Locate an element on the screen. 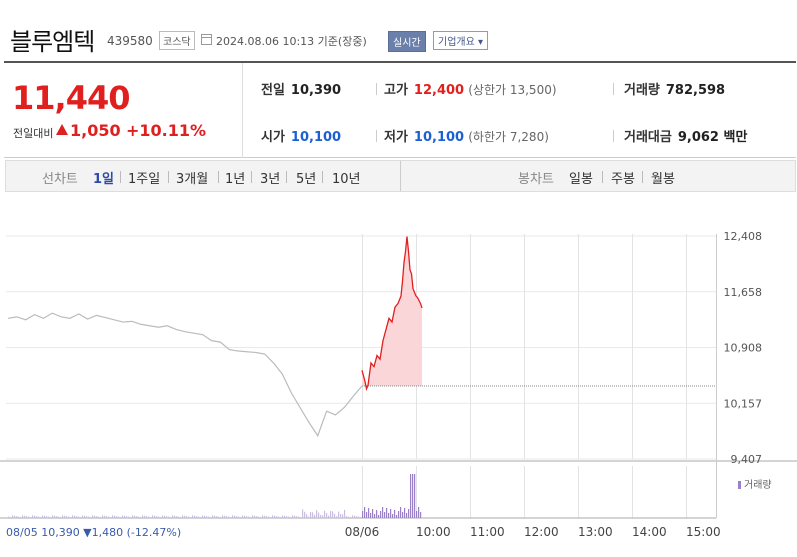  x-tick-label: 08/06 is located at coordinates (362, 532).